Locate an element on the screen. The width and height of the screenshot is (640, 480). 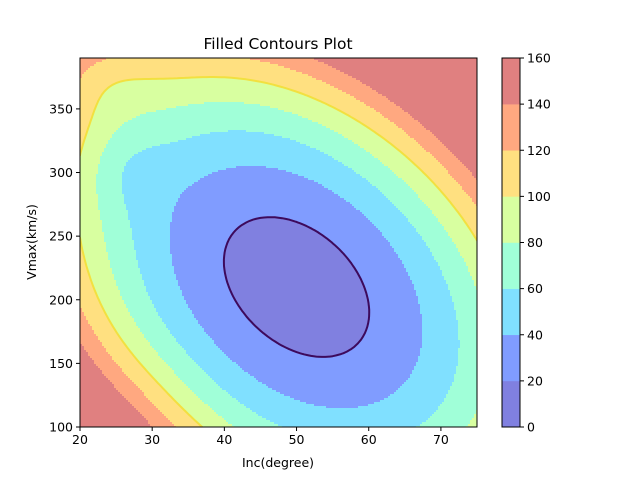
colorbar-tick-label: 100 is located at coordinates (539, 196).